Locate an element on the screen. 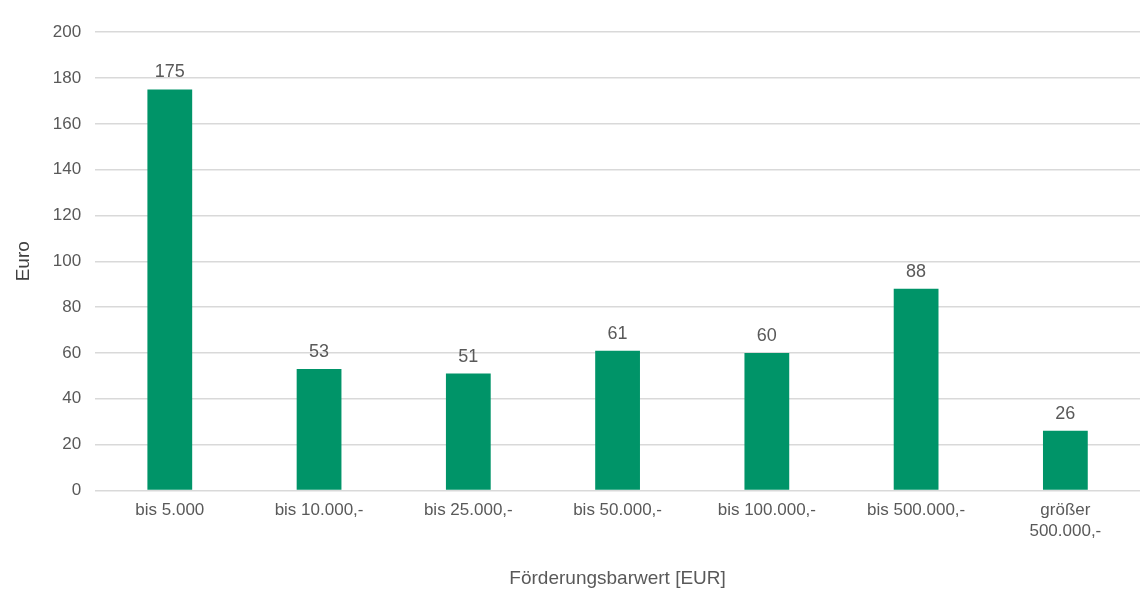 The image size is (1148, 602). y-tick-label: 120 is located at coordinates (67, 215).